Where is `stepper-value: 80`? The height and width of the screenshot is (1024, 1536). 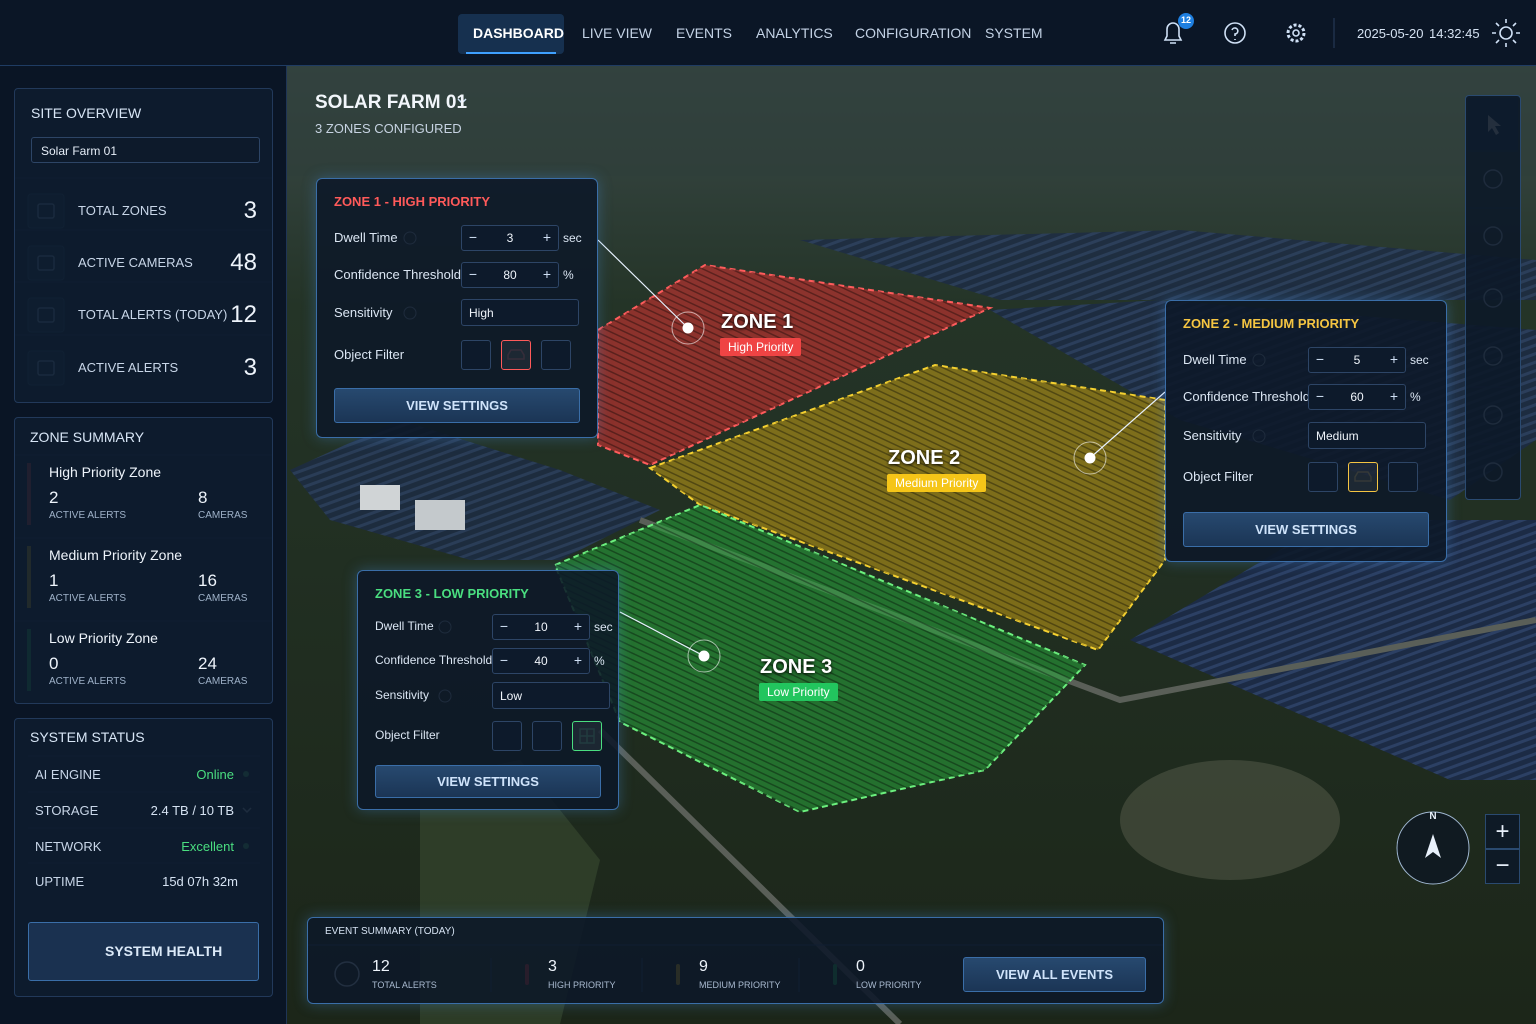
stepper-value: 80 is located at coordinates (510, 275).